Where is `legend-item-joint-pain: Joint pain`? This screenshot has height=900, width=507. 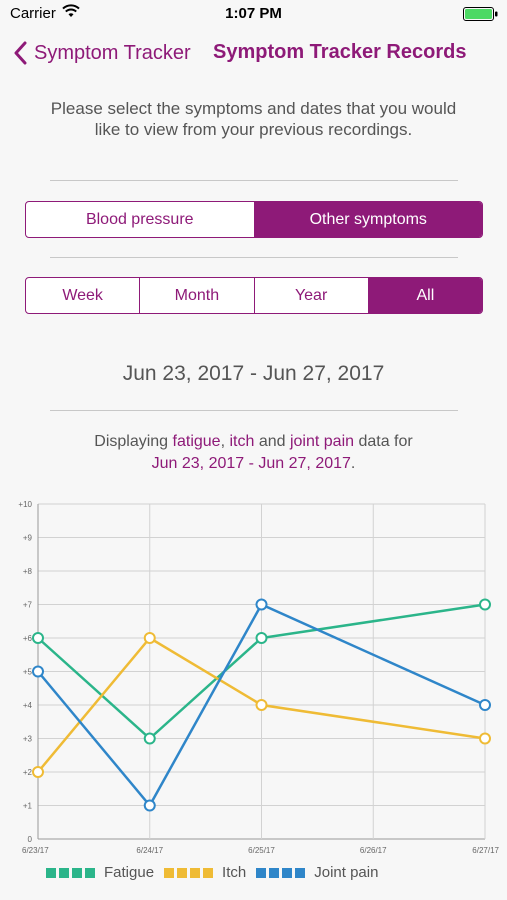
legend-item-joint-pain: Joint pain is located at coordinates (317, 872).